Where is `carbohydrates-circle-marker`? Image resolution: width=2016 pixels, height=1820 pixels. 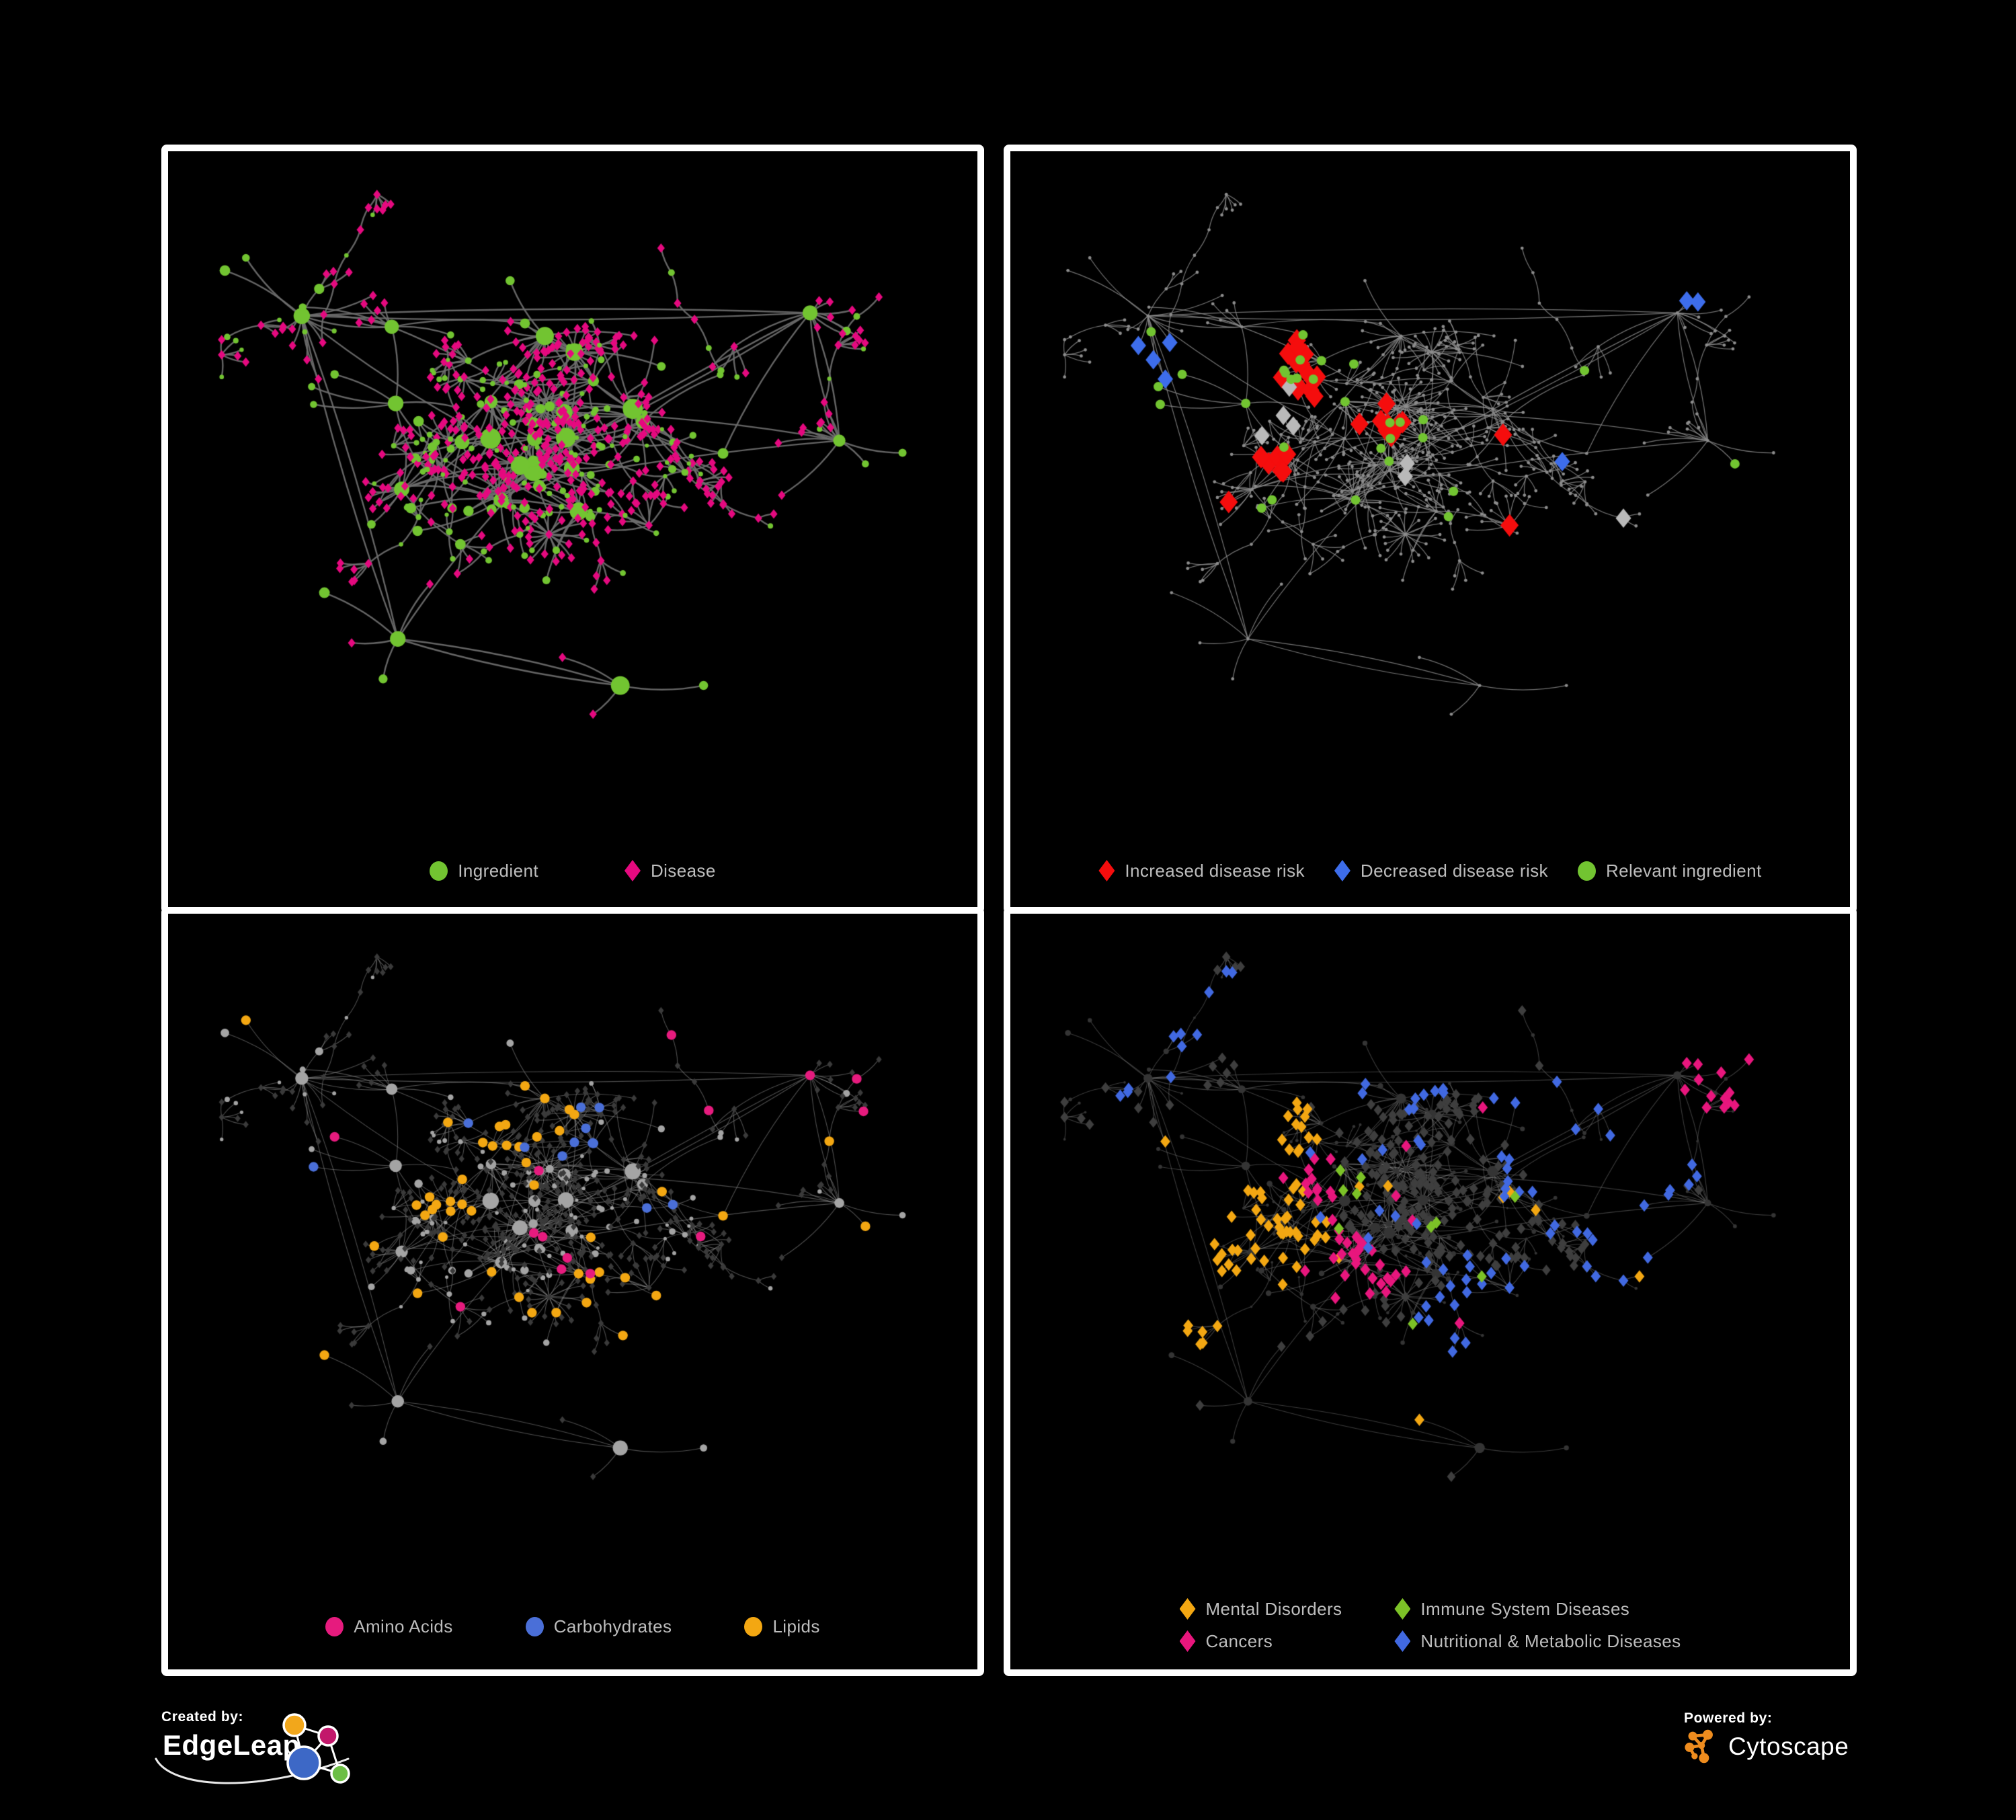
carbohydrates-circle-marker is located at coordinates (534, 1626).